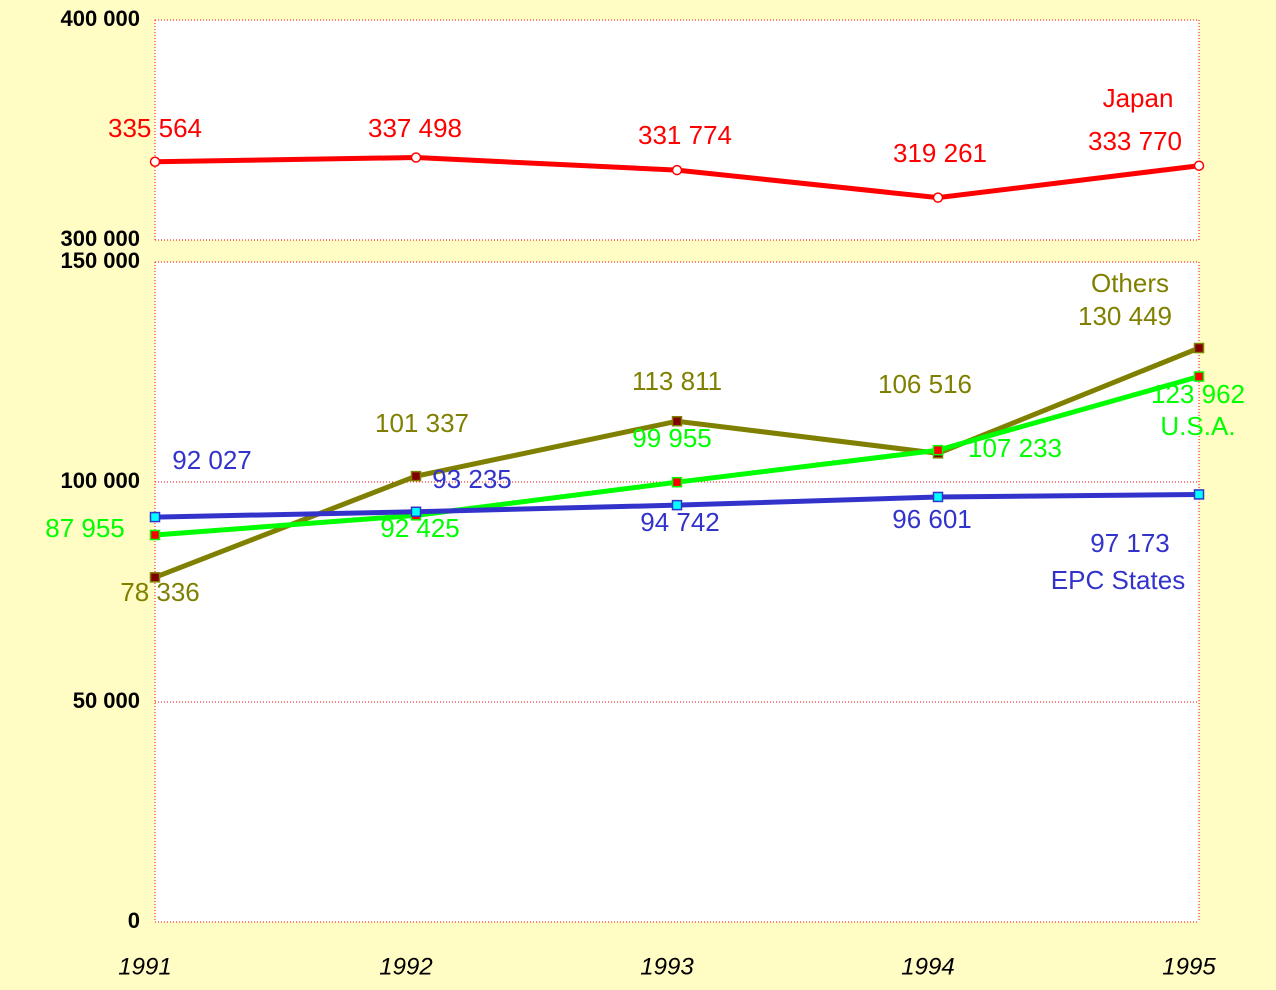  Describe the element at coordinates (932, 519) in the screenshot. I see `data-label: 96 601` at that location.